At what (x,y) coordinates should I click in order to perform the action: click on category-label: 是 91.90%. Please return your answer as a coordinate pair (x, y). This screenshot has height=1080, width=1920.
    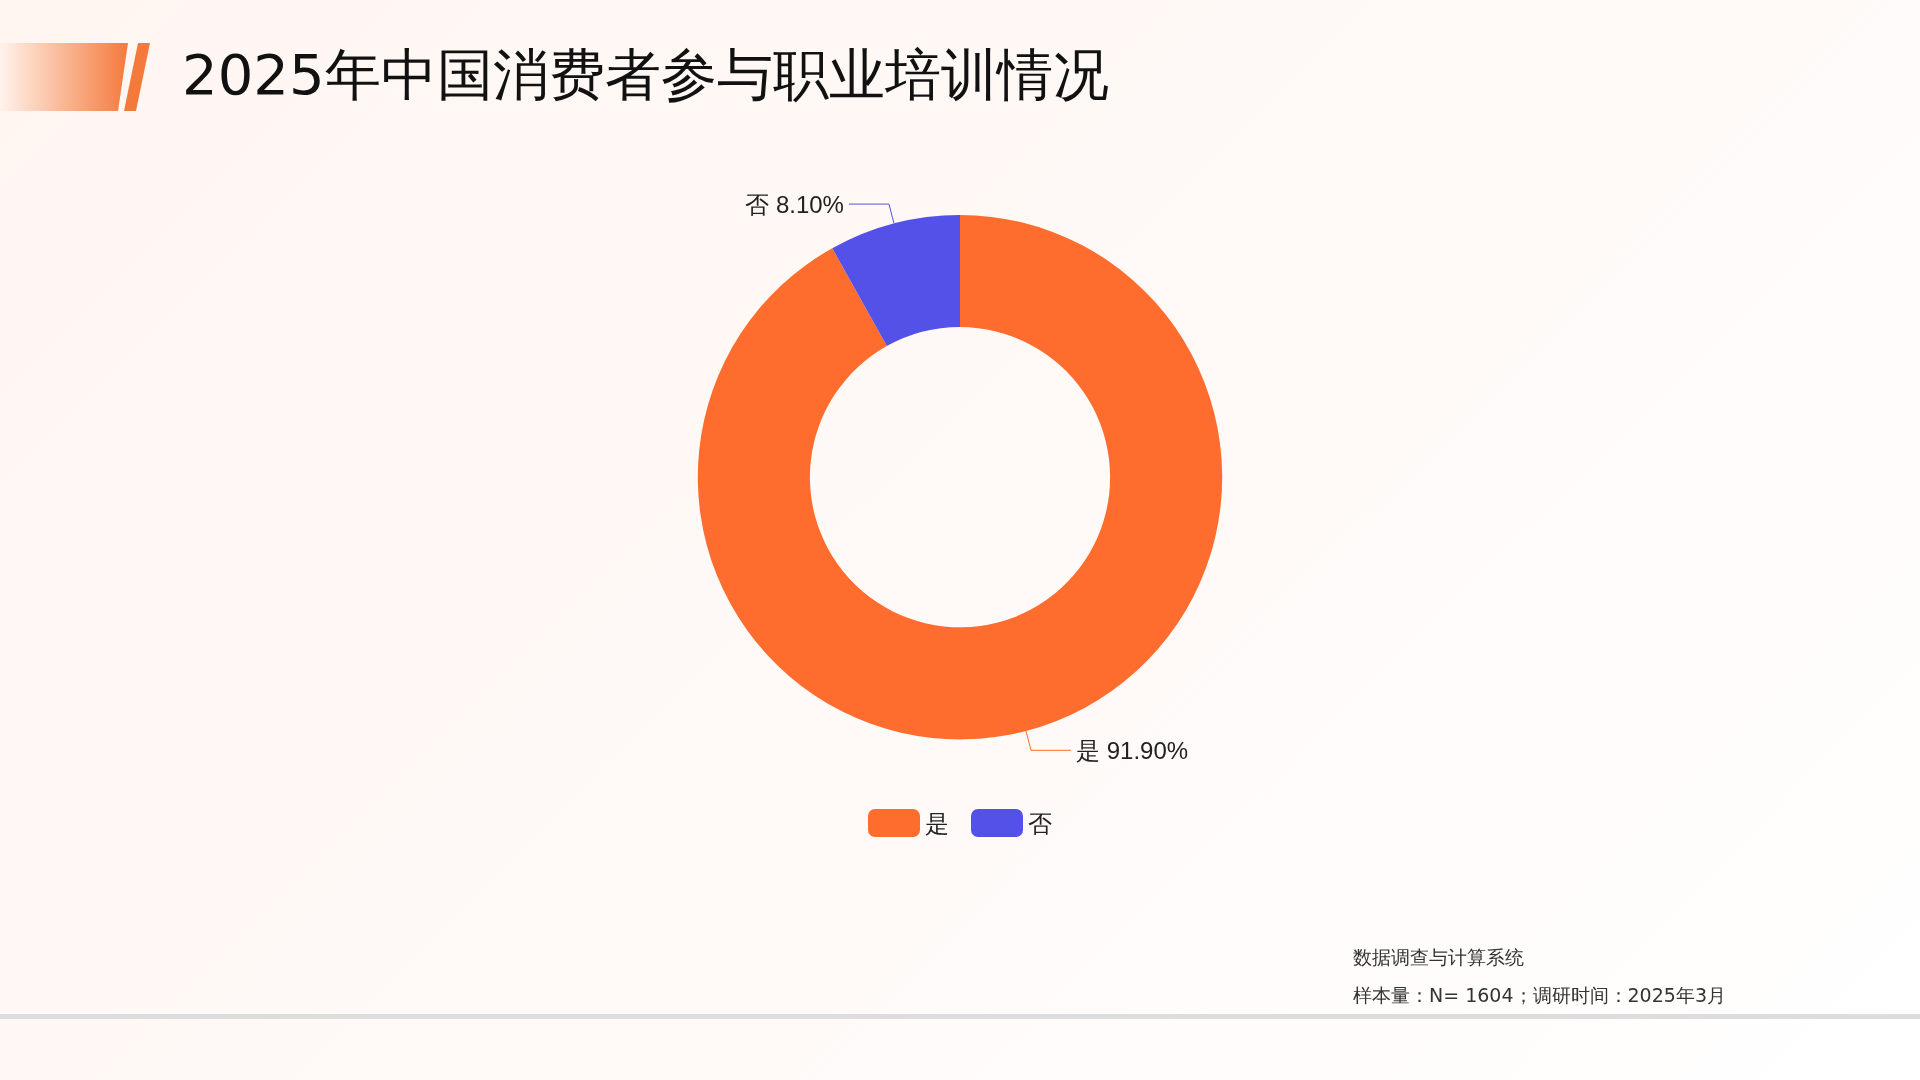
    Looking at the image, I should click on (1132, 750).